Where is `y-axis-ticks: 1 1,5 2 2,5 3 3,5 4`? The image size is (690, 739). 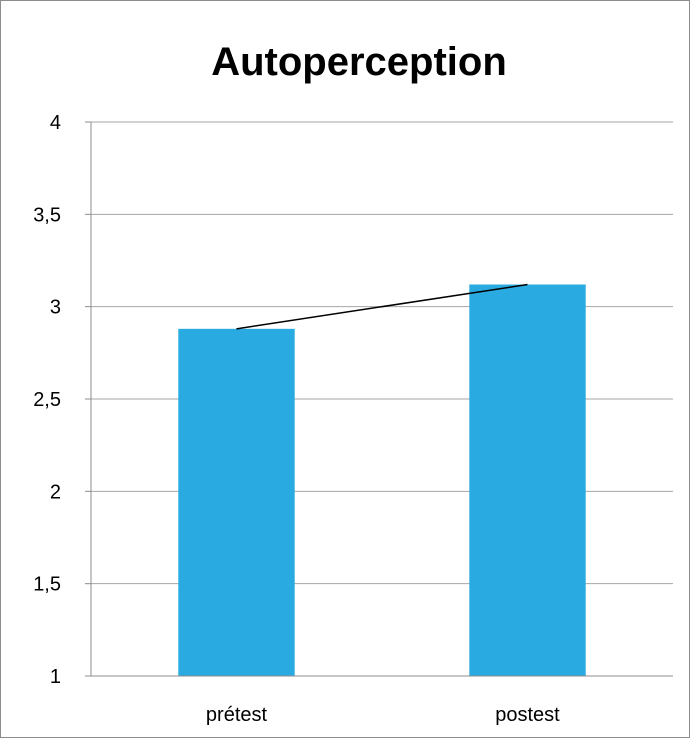 y-axis-ticks: 1 1,5 2 2,5 3 3,5 4 is located at coordinates (62, 400).